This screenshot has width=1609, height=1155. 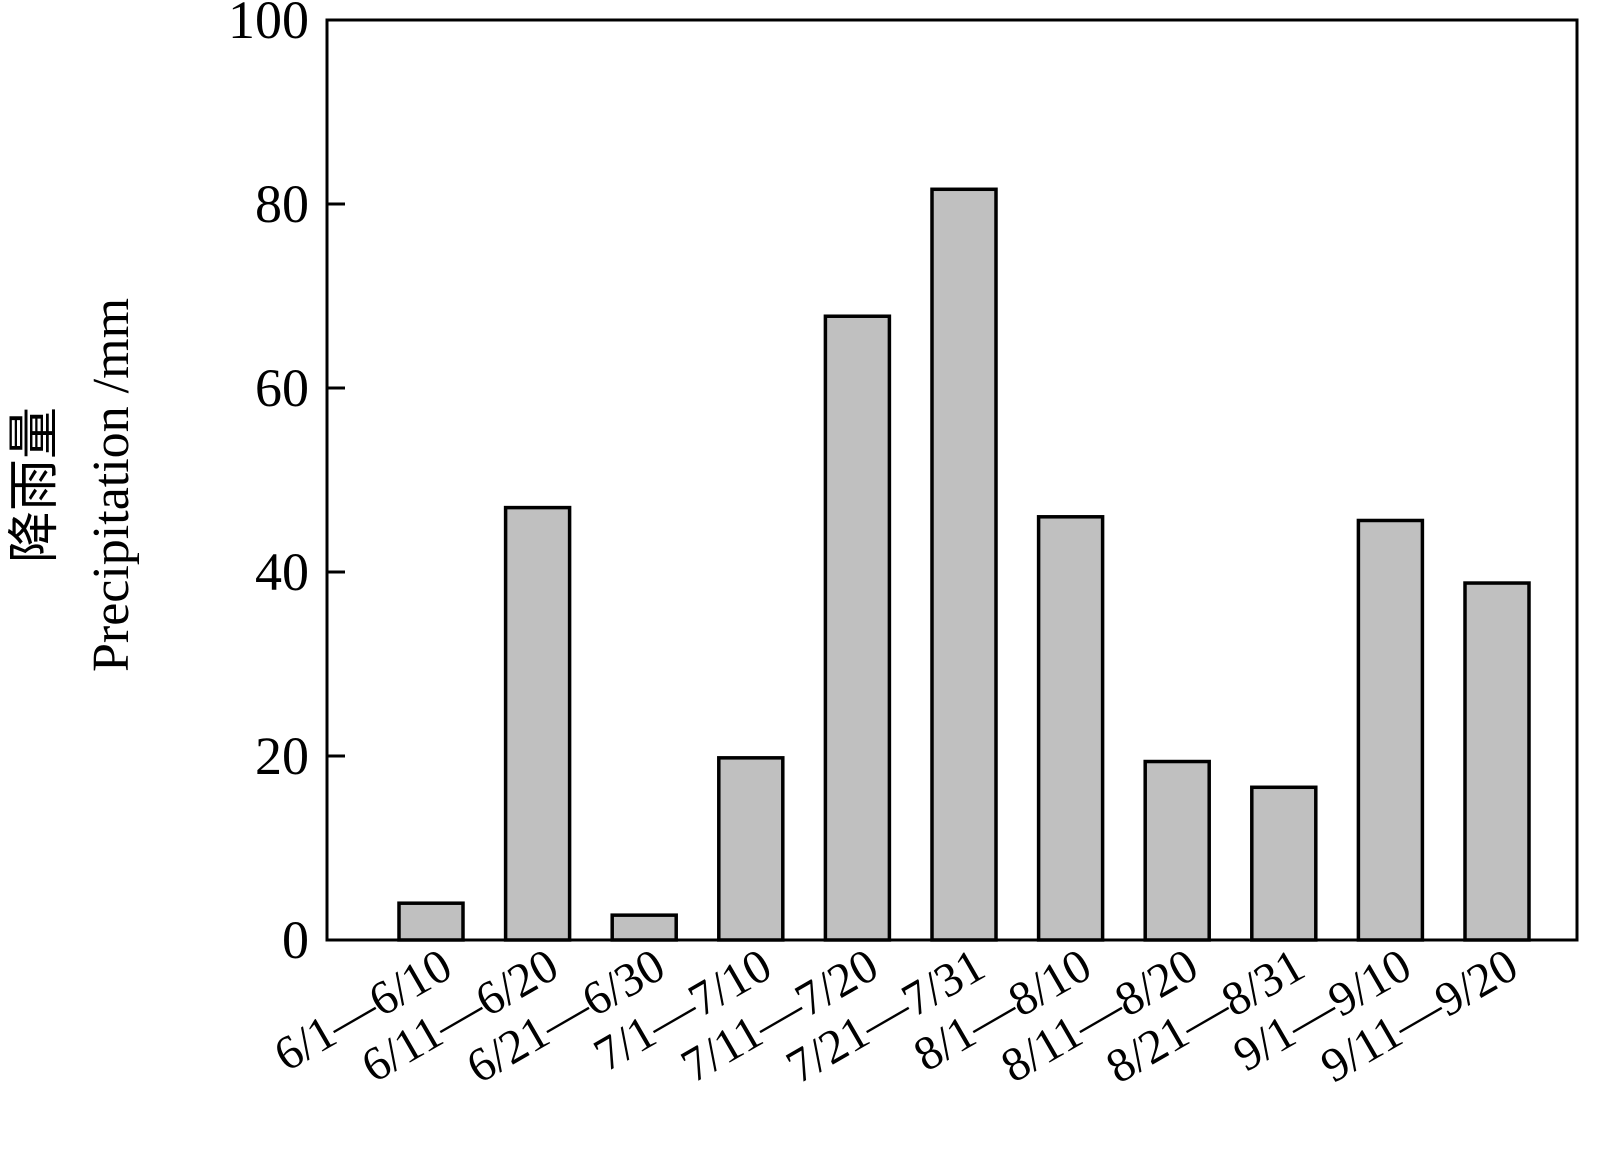 What do you see at coordinates (268, 25) in the screenshot?
I see `y-tick-label: 100` at bounding box center [268, 25].